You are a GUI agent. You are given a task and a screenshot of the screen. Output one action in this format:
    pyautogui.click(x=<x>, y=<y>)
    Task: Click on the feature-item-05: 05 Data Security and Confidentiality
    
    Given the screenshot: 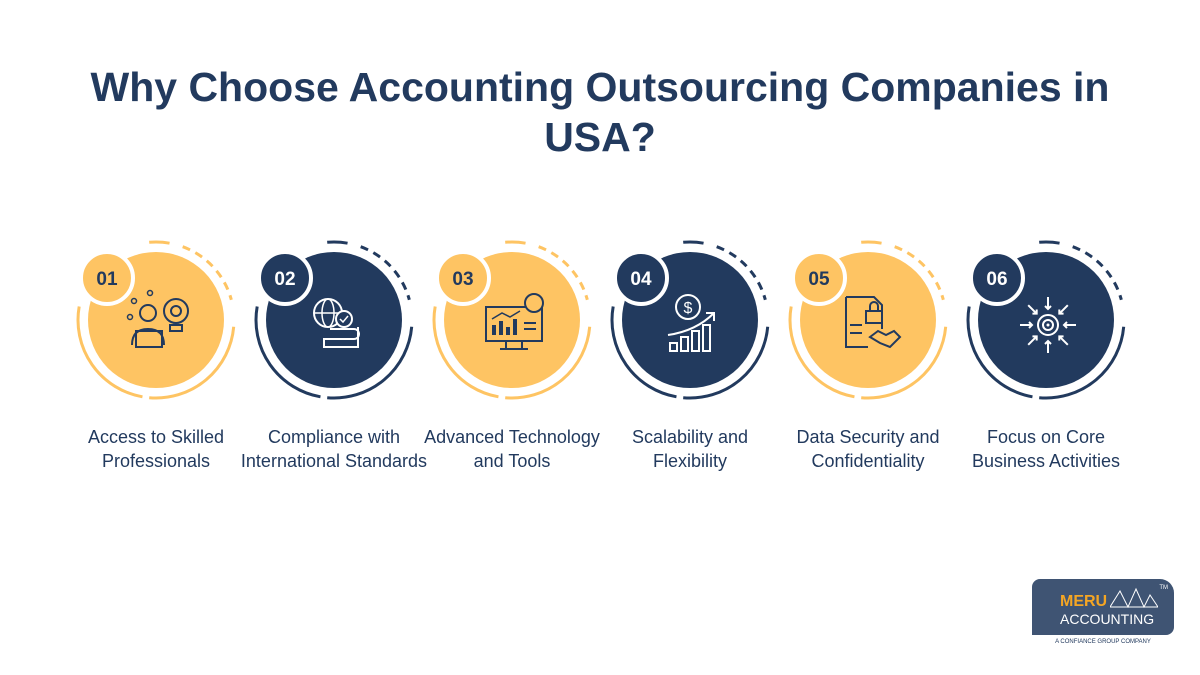 What is the action you would take?
    pyautogui.click(x=868, y=375)
    